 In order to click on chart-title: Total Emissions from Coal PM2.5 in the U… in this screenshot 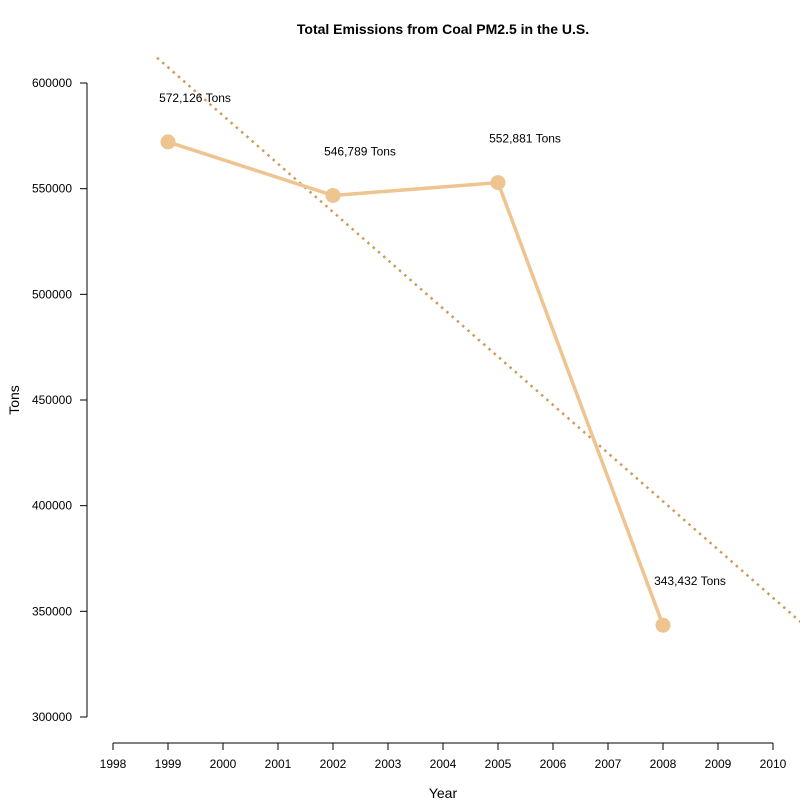, I will do `click(443, 29)`.